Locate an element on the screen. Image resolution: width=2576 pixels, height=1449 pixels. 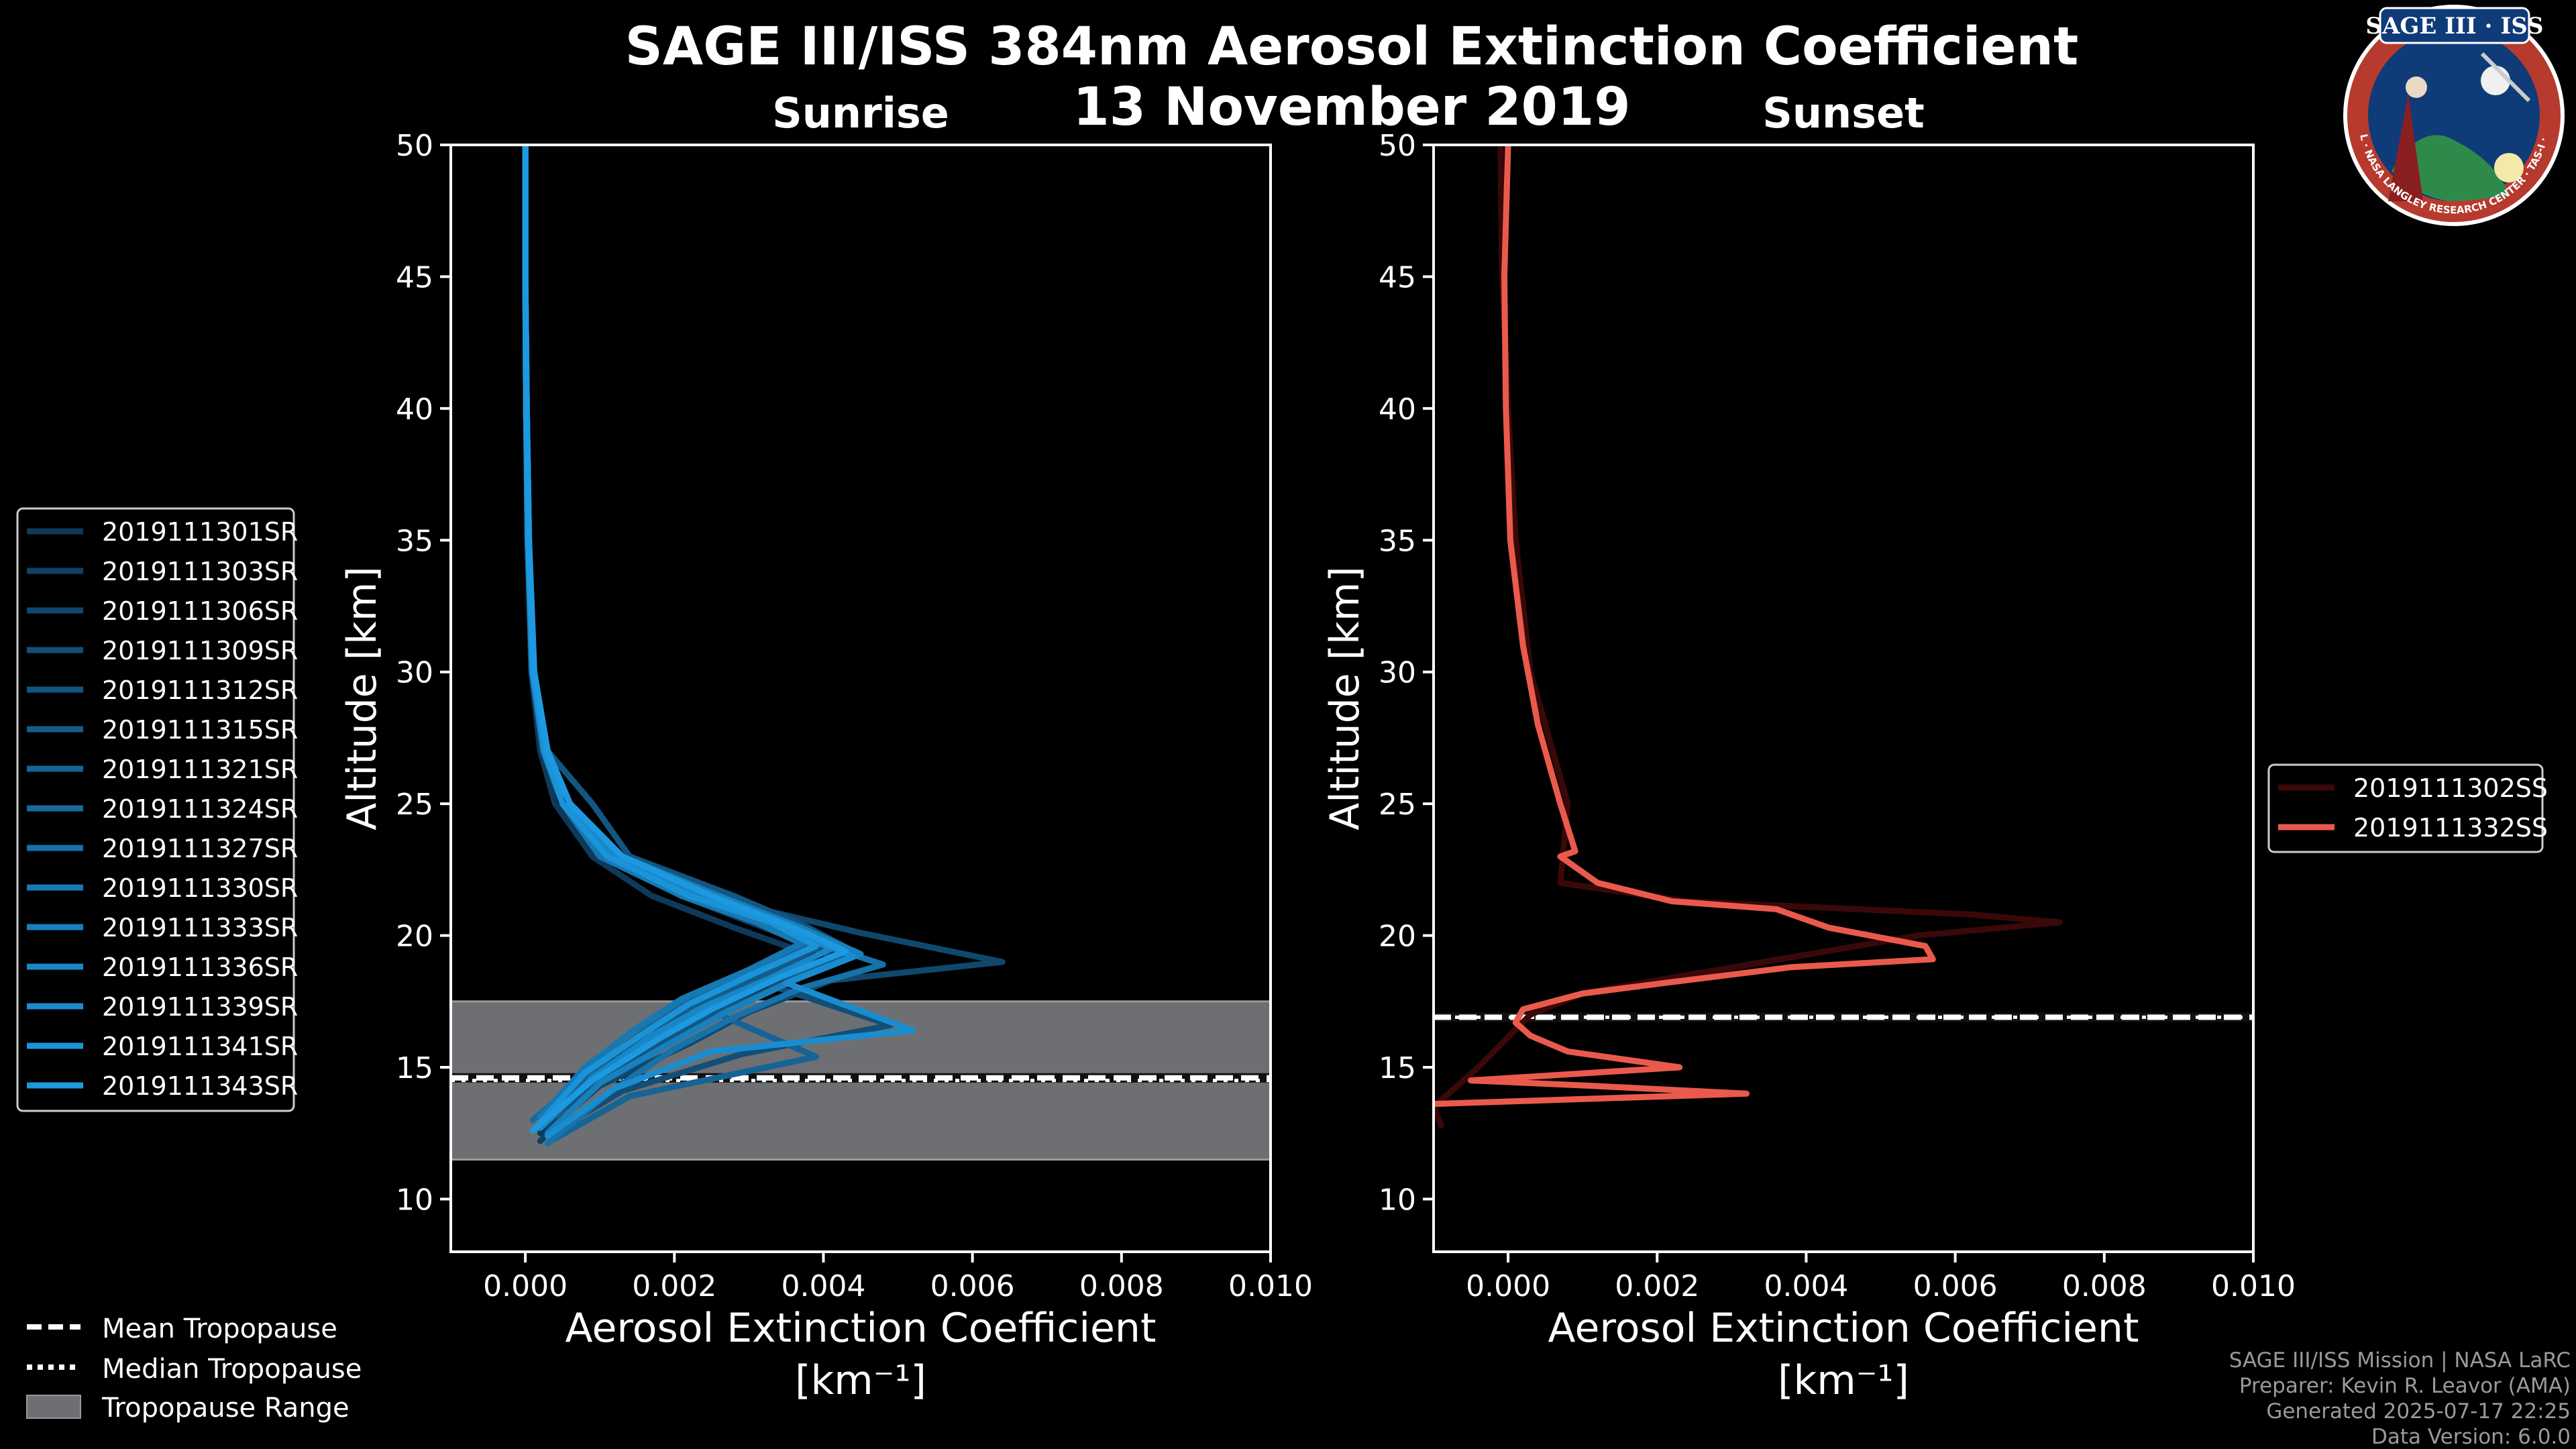
median-tropopause-label: Median Tropopause is located at coordinates (232, 1369).